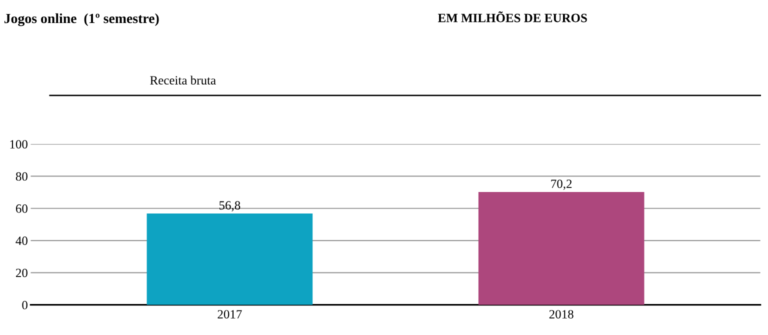  What do you see at coordinates (19, 144) in the screenshot?
I see `y-tick-label: 100` at bounding box center [19, 144].